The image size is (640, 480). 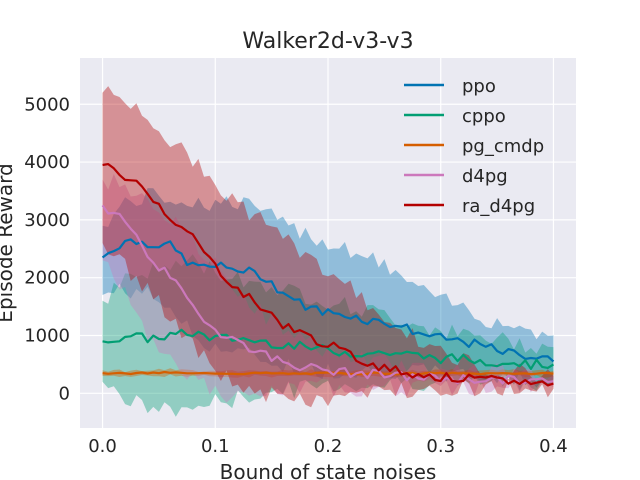 I want to click on x-tick-label: 0.4, so click(x=553, y=446).